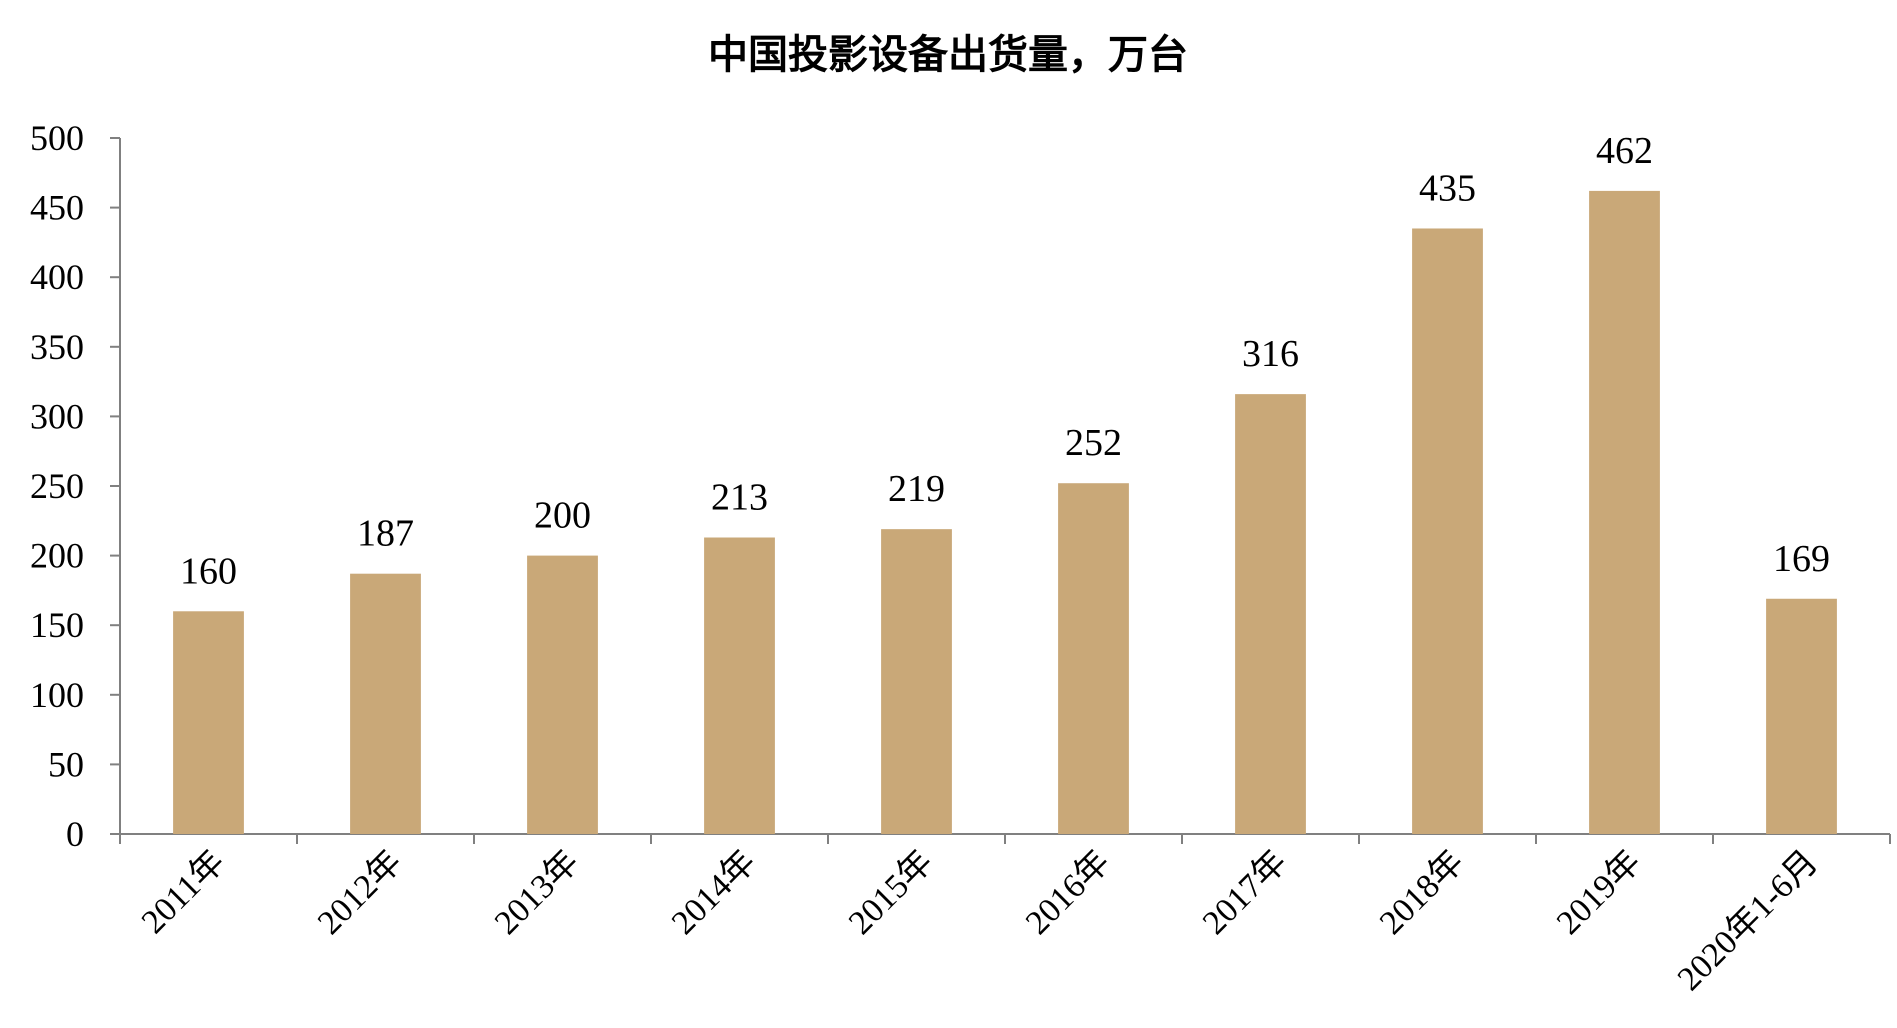 Image resolution: width=1897 pixels, height=1028 pixels. Describe the element at coordinates (916, 489) in the screenshot. I see `data-label: 219` at that location.